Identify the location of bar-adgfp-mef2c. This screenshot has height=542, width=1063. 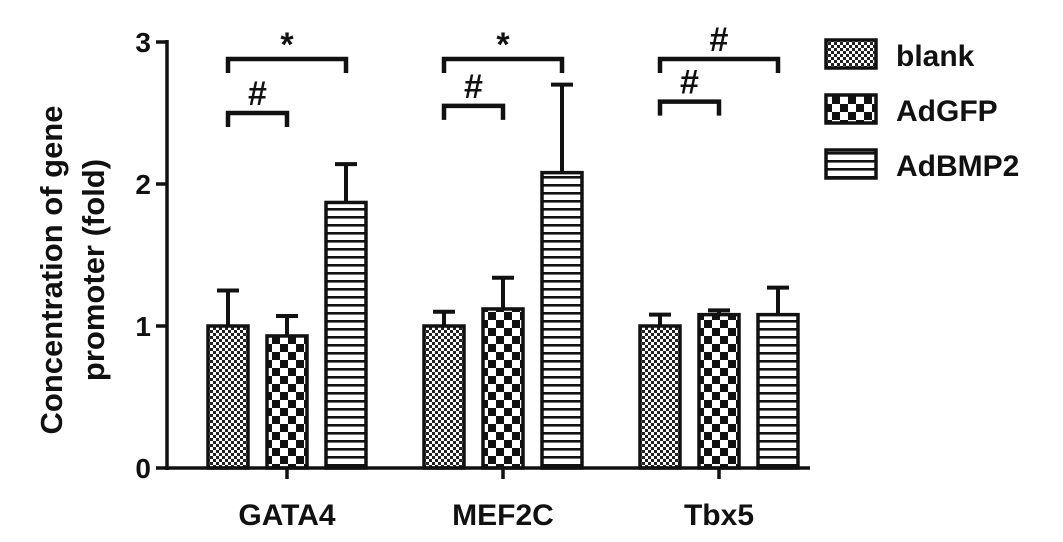
(503, 388).